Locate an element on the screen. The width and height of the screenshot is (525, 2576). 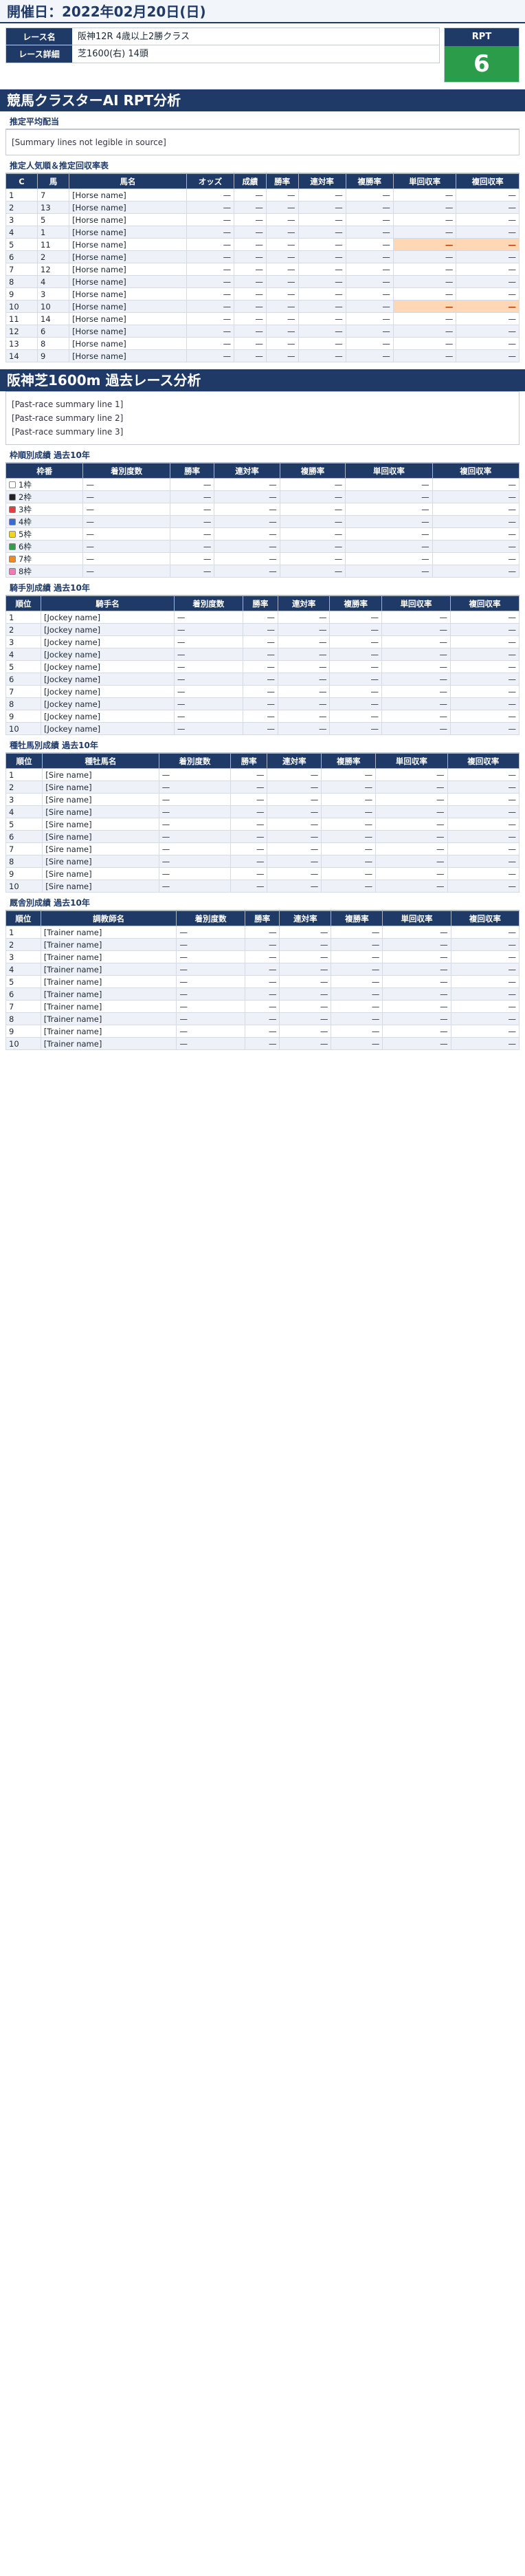
table-row: 6枠 — — — — — — is located at coordinates (262, 546).